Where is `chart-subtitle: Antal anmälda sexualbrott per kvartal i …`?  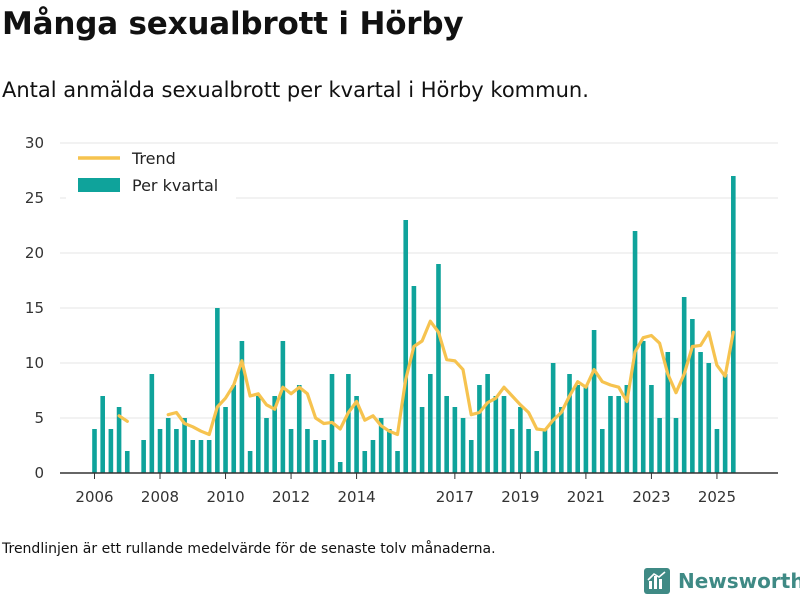 chart-subtitle: Antal anmälda sexualbrott per kvartal i … is located at coordinates (295, 90).